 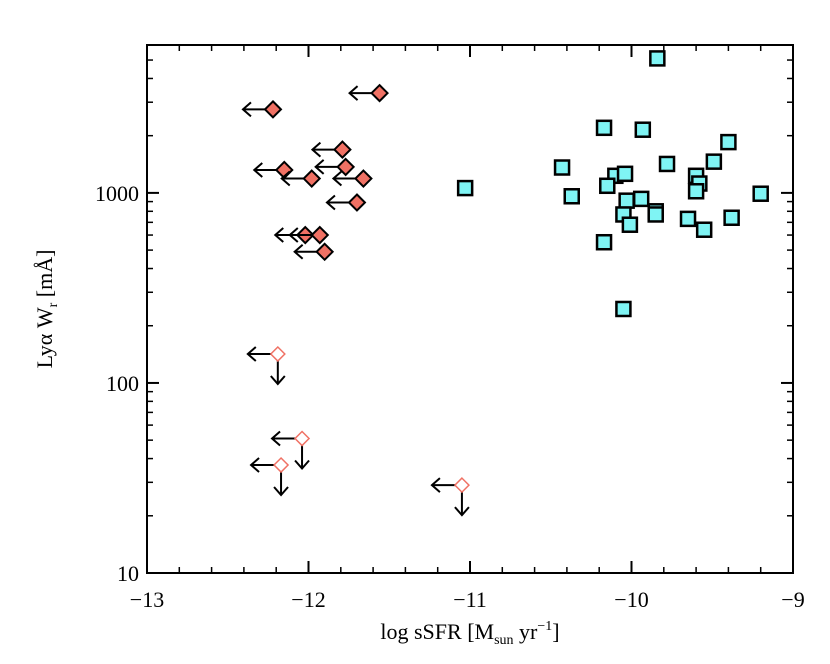 What do you see at coordinates (555, 631) in the screenshot?
I see `x-axis-label-end: ]` at bounding box center [555, 631].